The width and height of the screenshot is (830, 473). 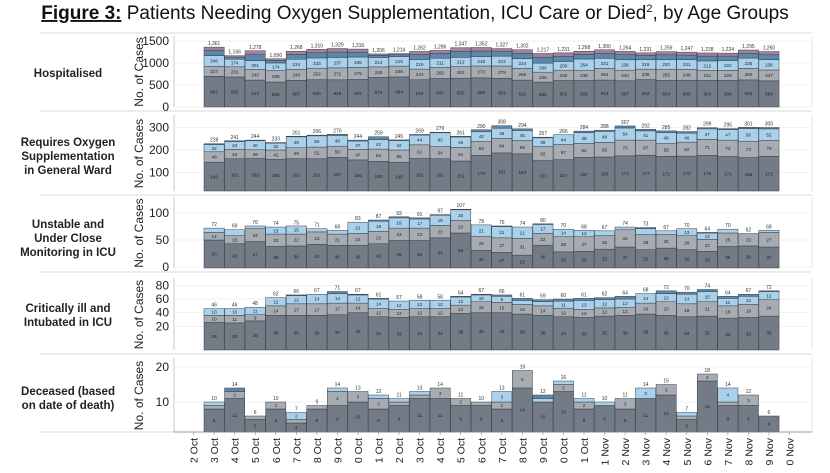 What do you see at coordinates (646, 385) in the screenshot?
I see `total-label: 14` at bounding box center [646, 385].